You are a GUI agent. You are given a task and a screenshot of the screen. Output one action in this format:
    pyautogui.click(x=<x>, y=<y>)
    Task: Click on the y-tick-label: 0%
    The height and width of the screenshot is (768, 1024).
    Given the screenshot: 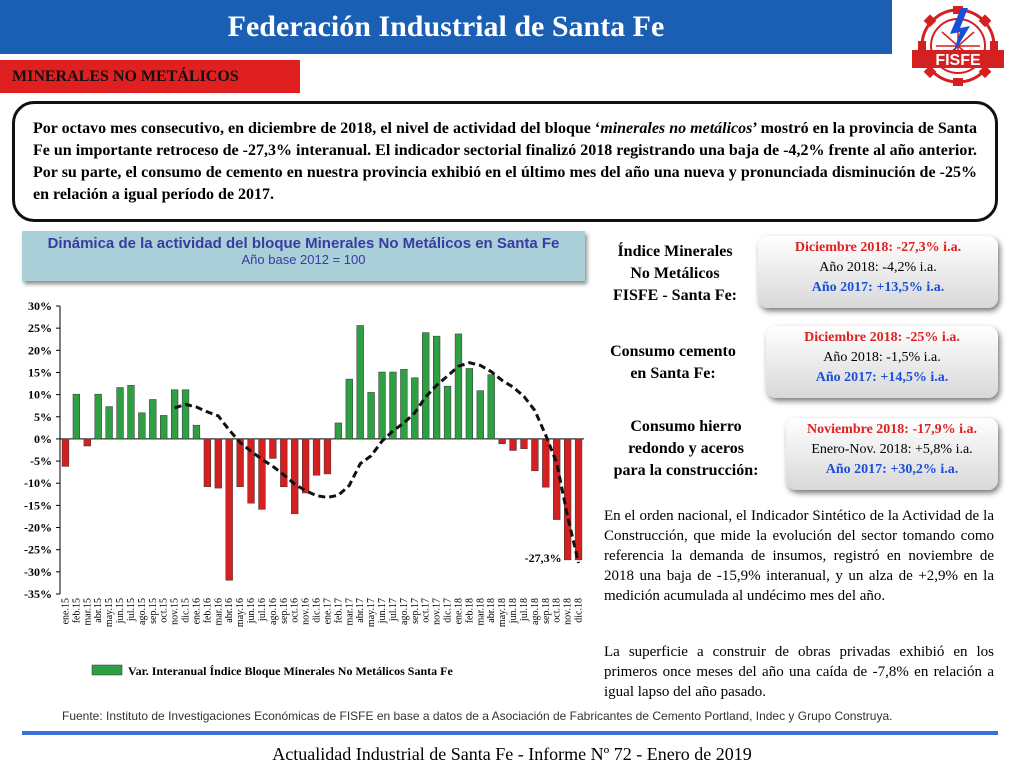 What is the action you would take?
    pyautogui.click(x=43, y=439)
    